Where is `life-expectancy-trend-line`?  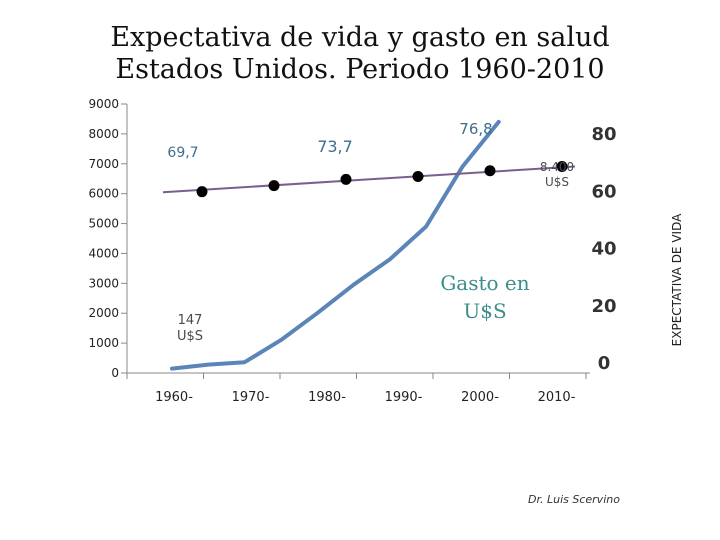
life-expectancy-trend-line is located at coordinates (369, 179).